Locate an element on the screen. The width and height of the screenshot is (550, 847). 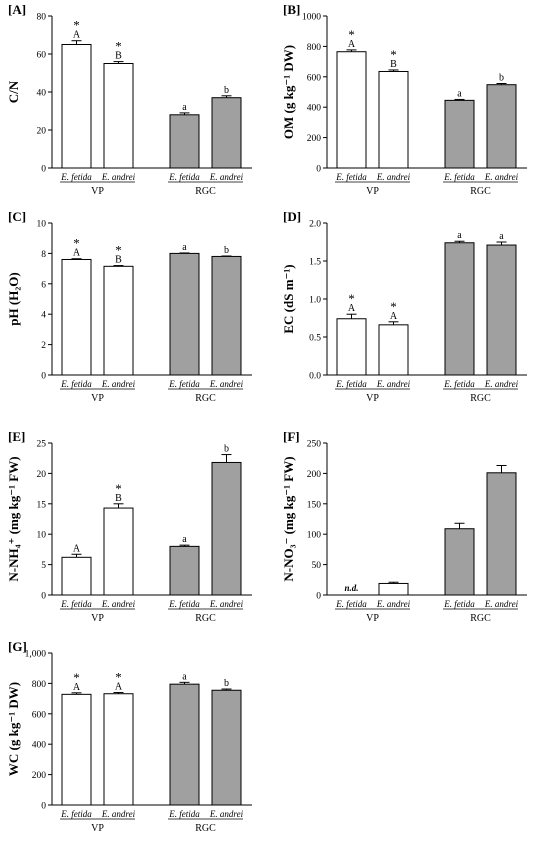
y-tick-label: 250 is located at coordinates (314, 445).